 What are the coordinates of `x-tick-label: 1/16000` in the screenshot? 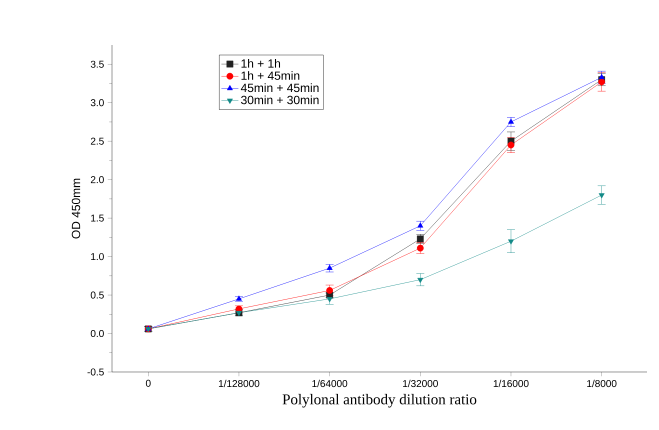 It's located at (511, 384).